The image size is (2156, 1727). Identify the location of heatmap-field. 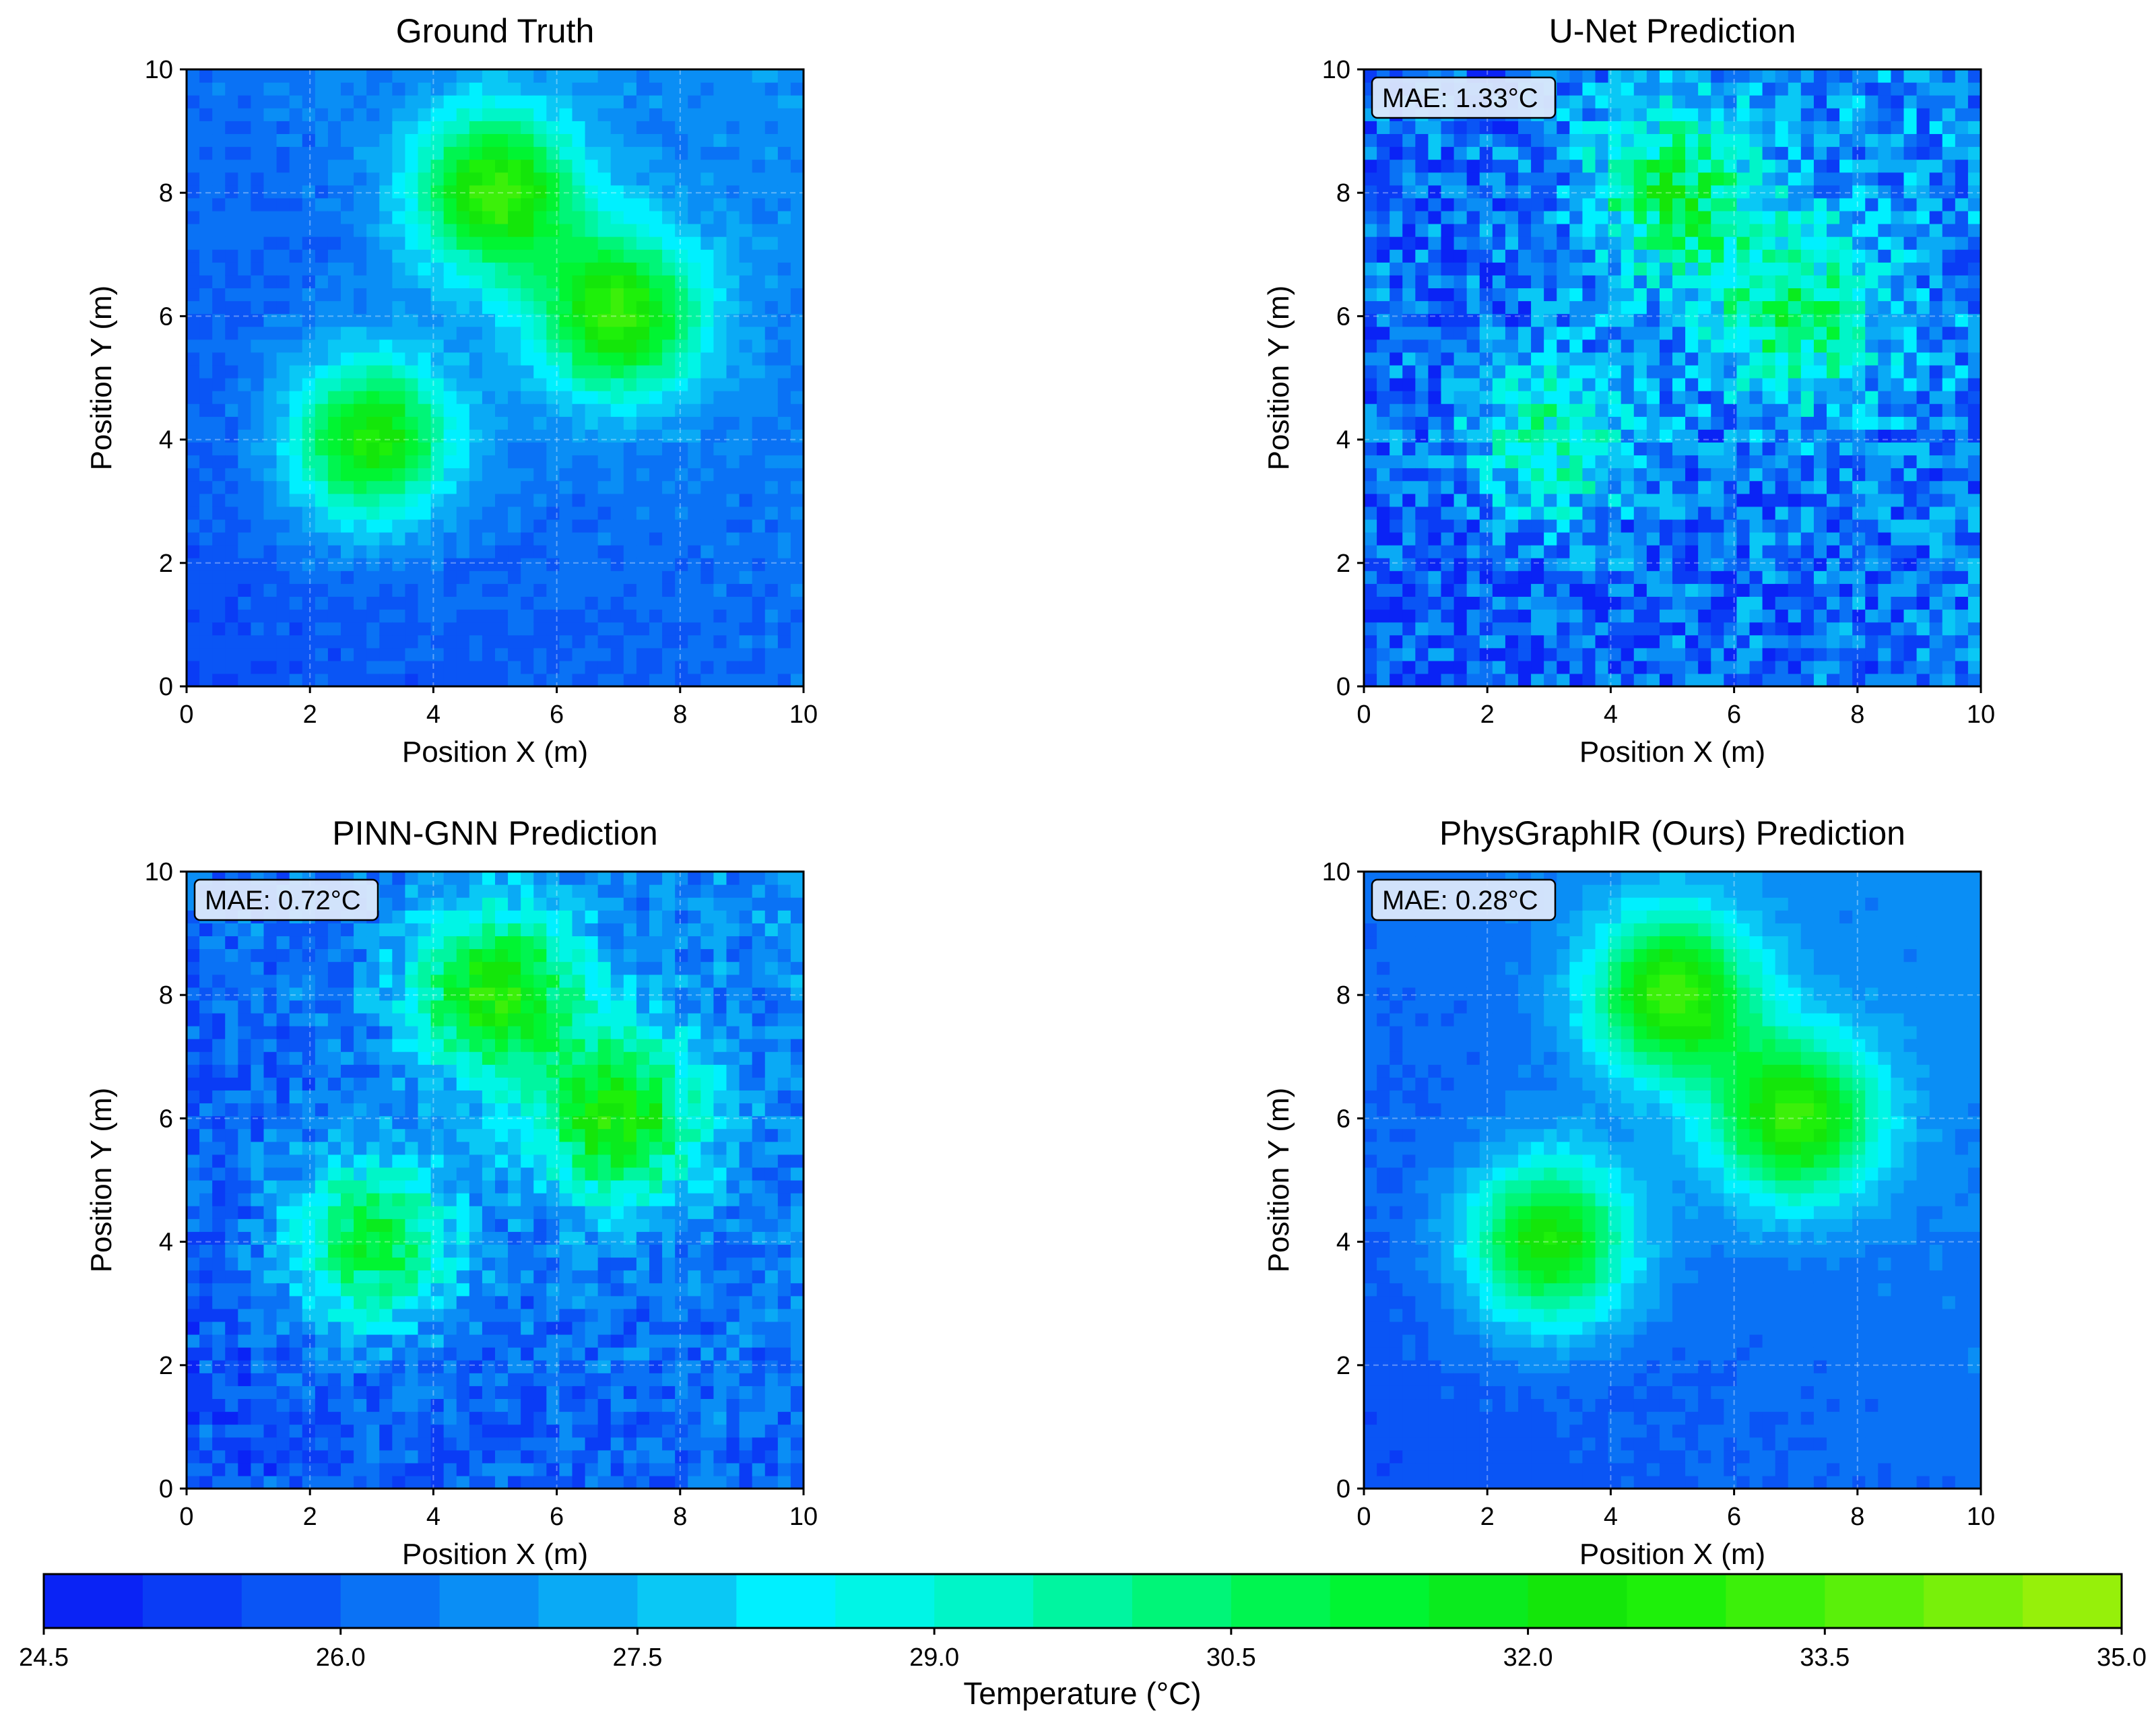
(1672, 1180).